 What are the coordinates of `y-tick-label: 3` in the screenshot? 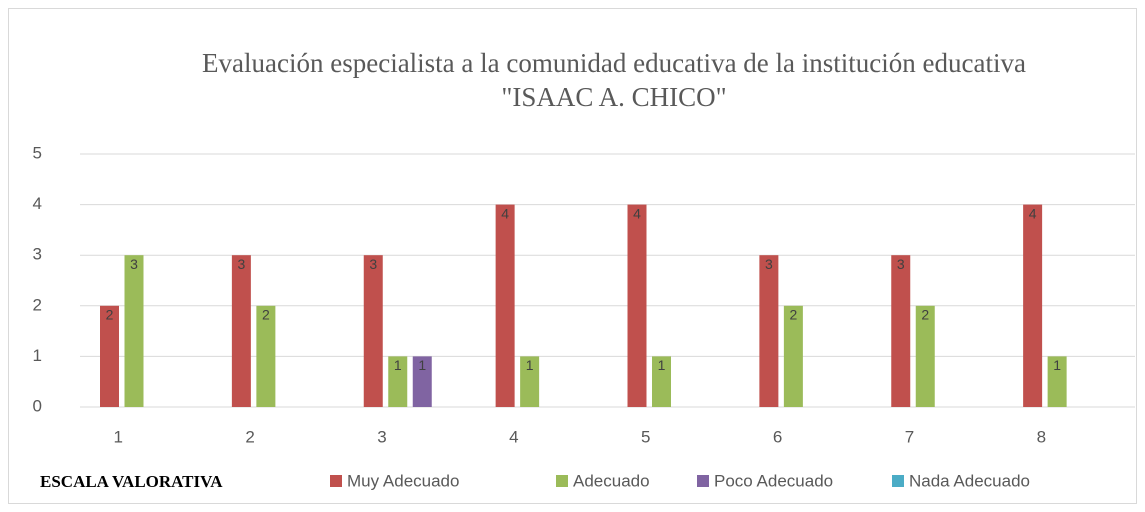 It's located at (37, 254).